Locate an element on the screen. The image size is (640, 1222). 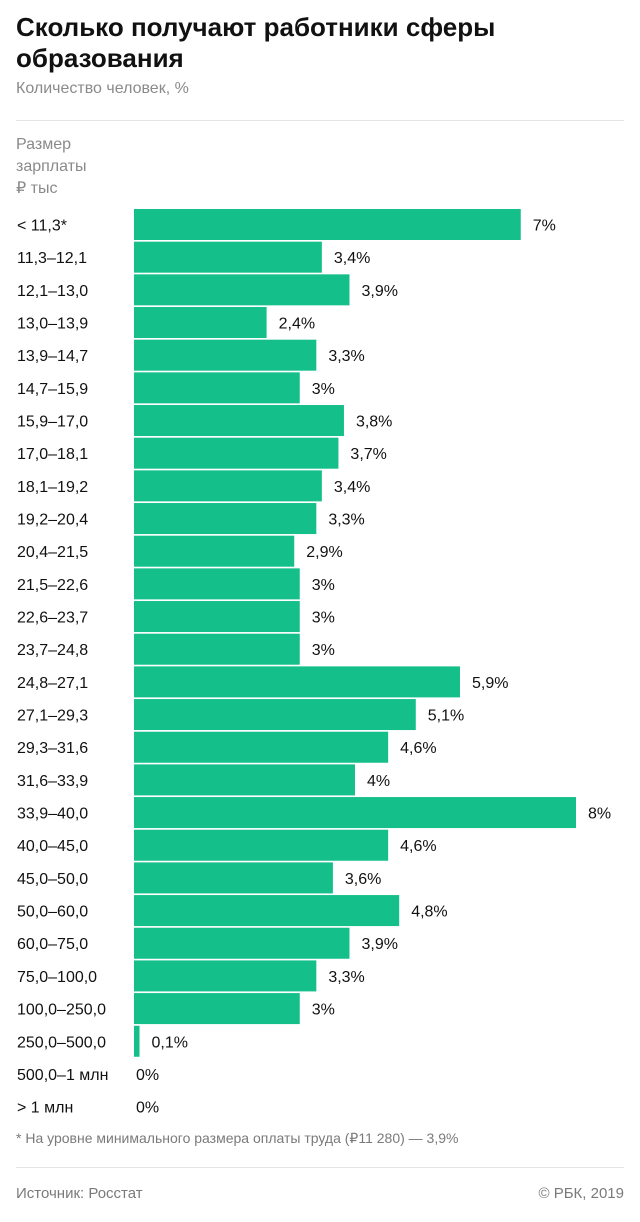
category-label: 20,4–21,5 is located at coordinates (52, 552).